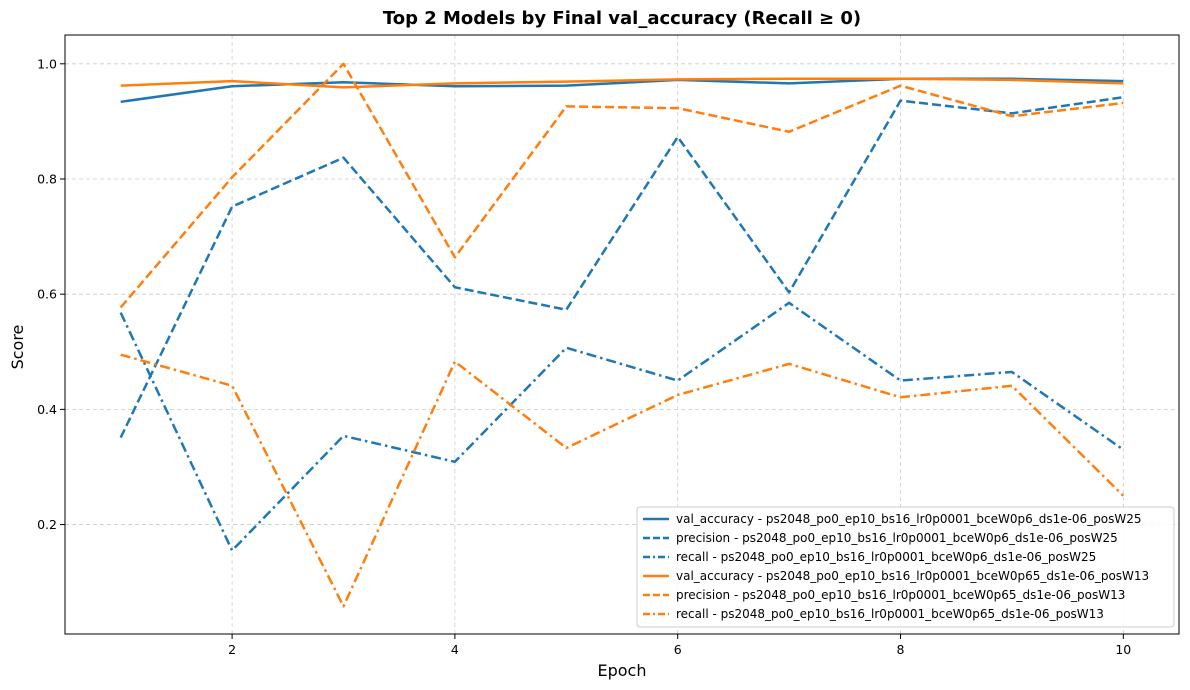 Image resolution: width=1190 pixels, height=690 pixels. What do you see at coordinates (47, 409) in the screenshot?
I see `y-tick-label: 0.4` at bounding box center [47, 409].